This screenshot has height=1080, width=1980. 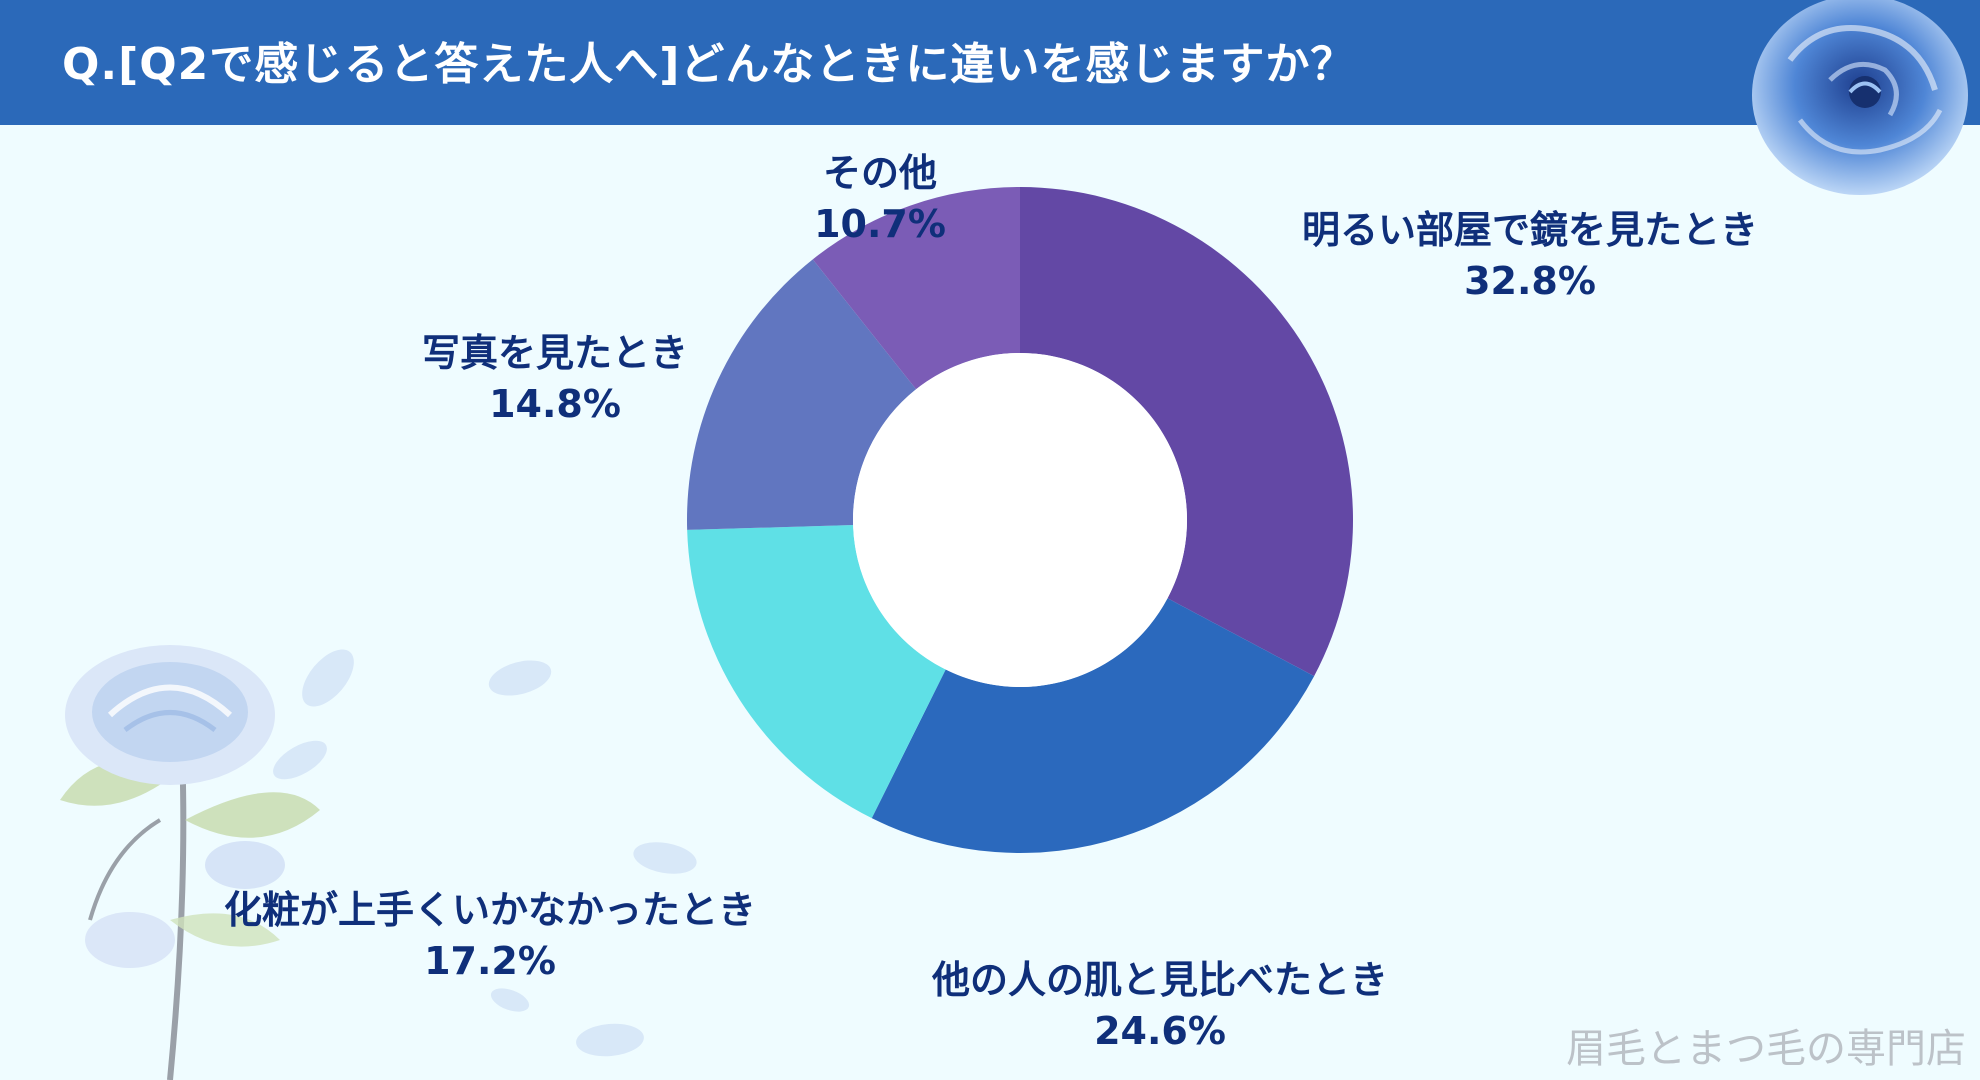 What do you see at coordinates (555, 379) in the screenshot?
I see `slice-label: 写真を見たとき 14.8%` at bounding box center [555, 379].